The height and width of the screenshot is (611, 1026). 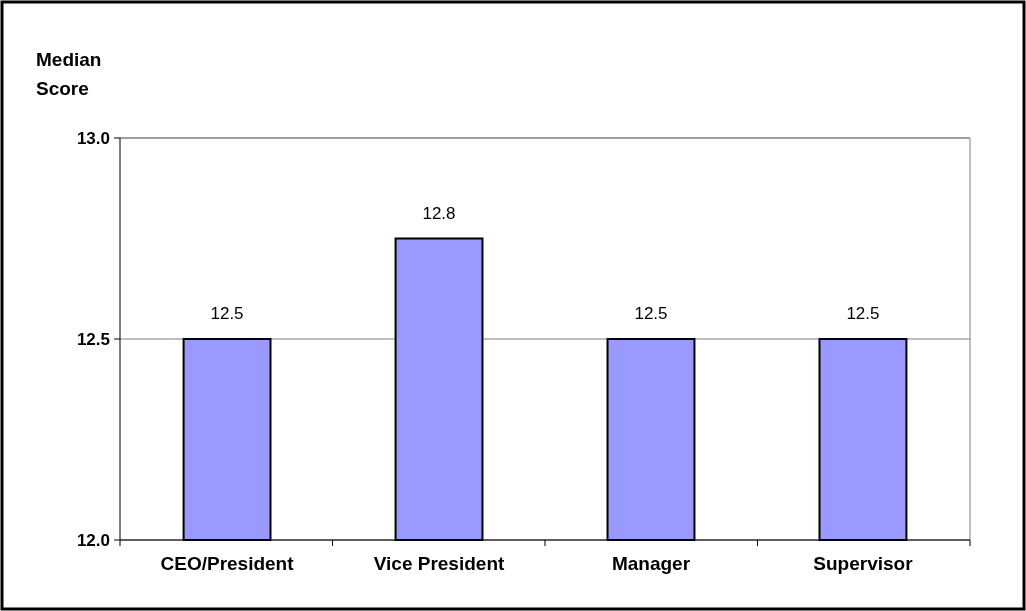 What do you see at coordinates (93, 339) in the screenshot?
I see `y-tick-label: 12.5` at bounding box center [93, 339].